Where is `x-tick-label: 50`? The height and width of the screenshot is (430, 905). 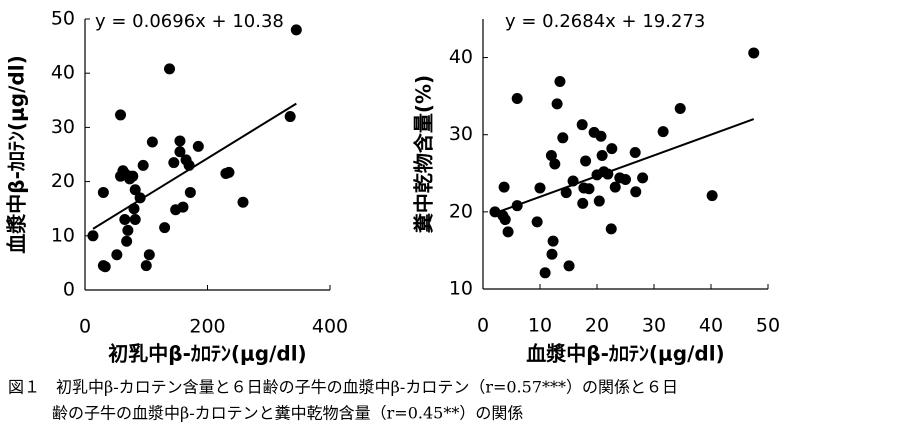
x-tick-label: 50 is located at coordinates (768, 326).